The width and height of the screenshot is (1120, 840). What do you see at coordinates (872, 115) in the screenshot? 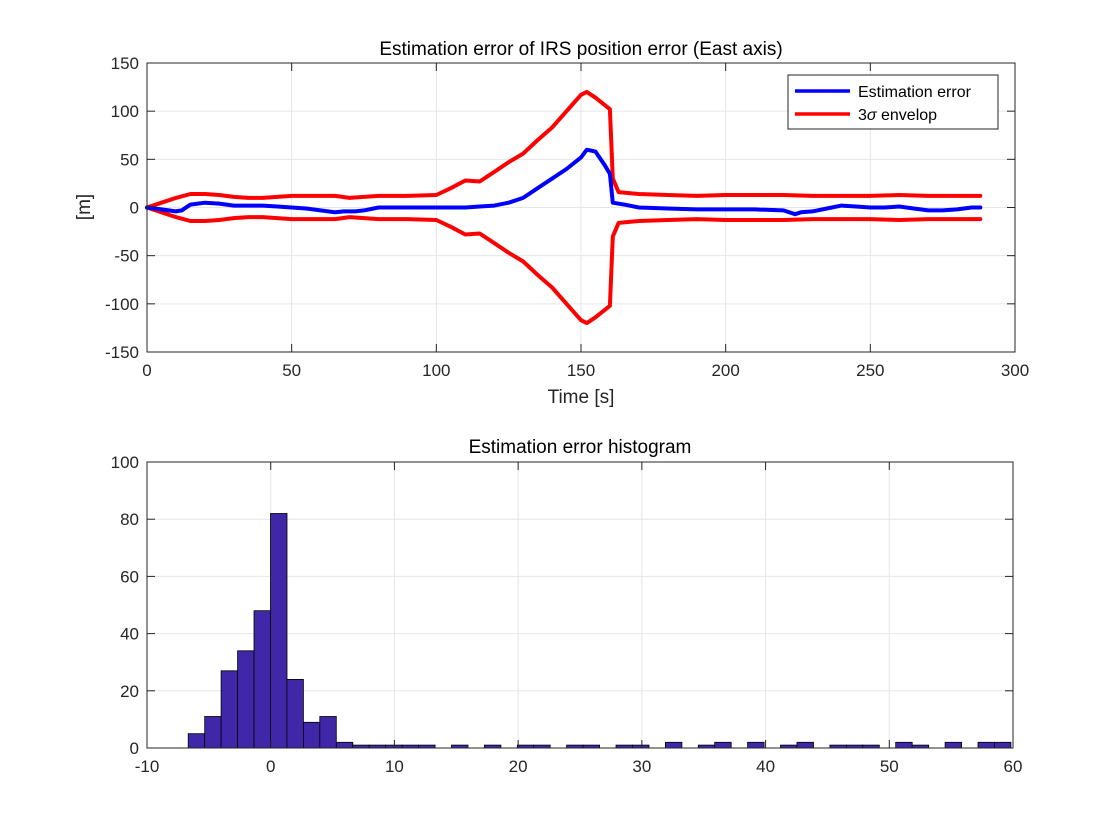
I see `legend-sigma-symbol: σ` at bounding box center [872, 115].